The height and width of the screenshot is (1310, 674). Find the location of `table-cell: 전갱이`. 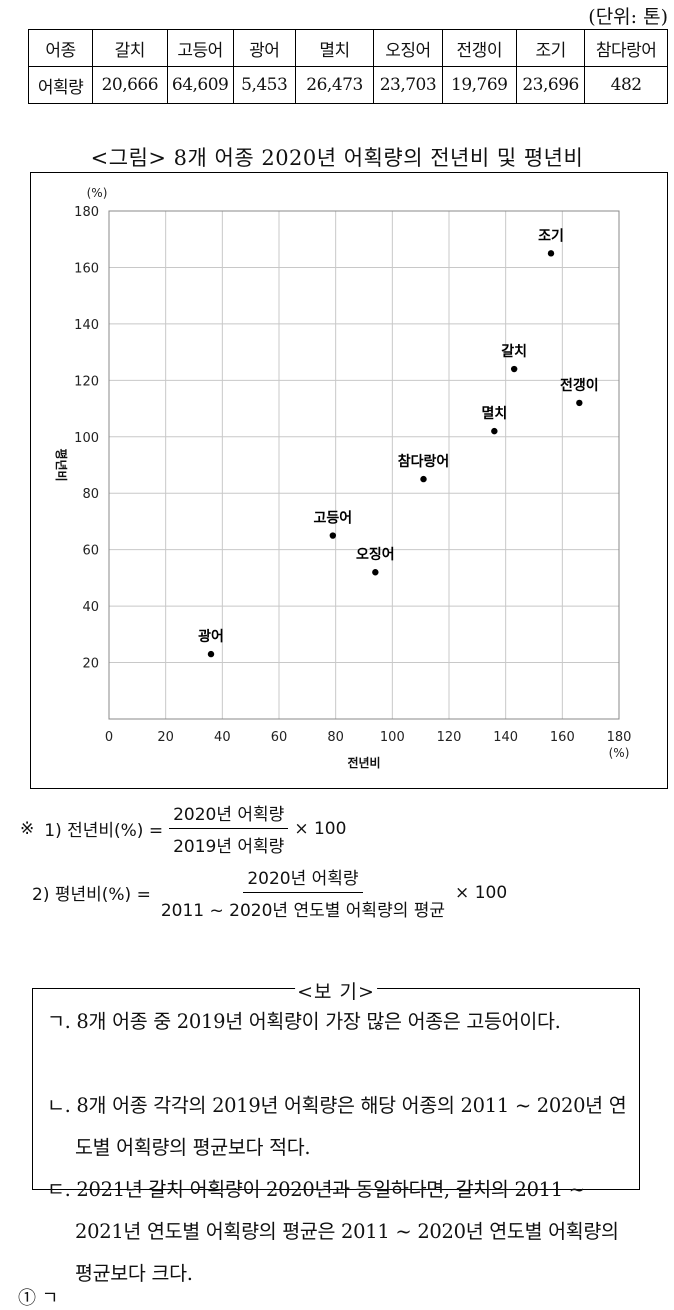

table-cell: 전갱이 is located at coordinates (479, 48).